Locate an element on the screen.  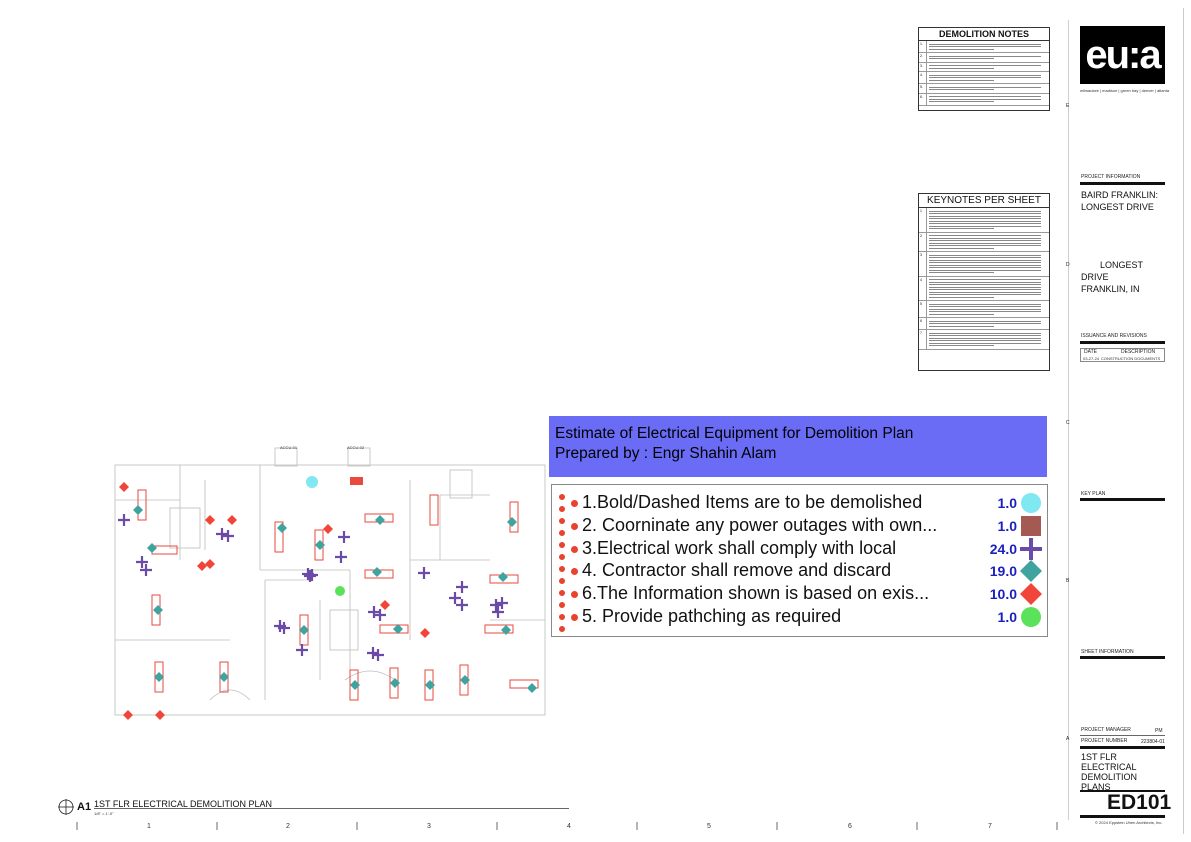
demolition-note-row: 4. is located at coordinates (984, 78).